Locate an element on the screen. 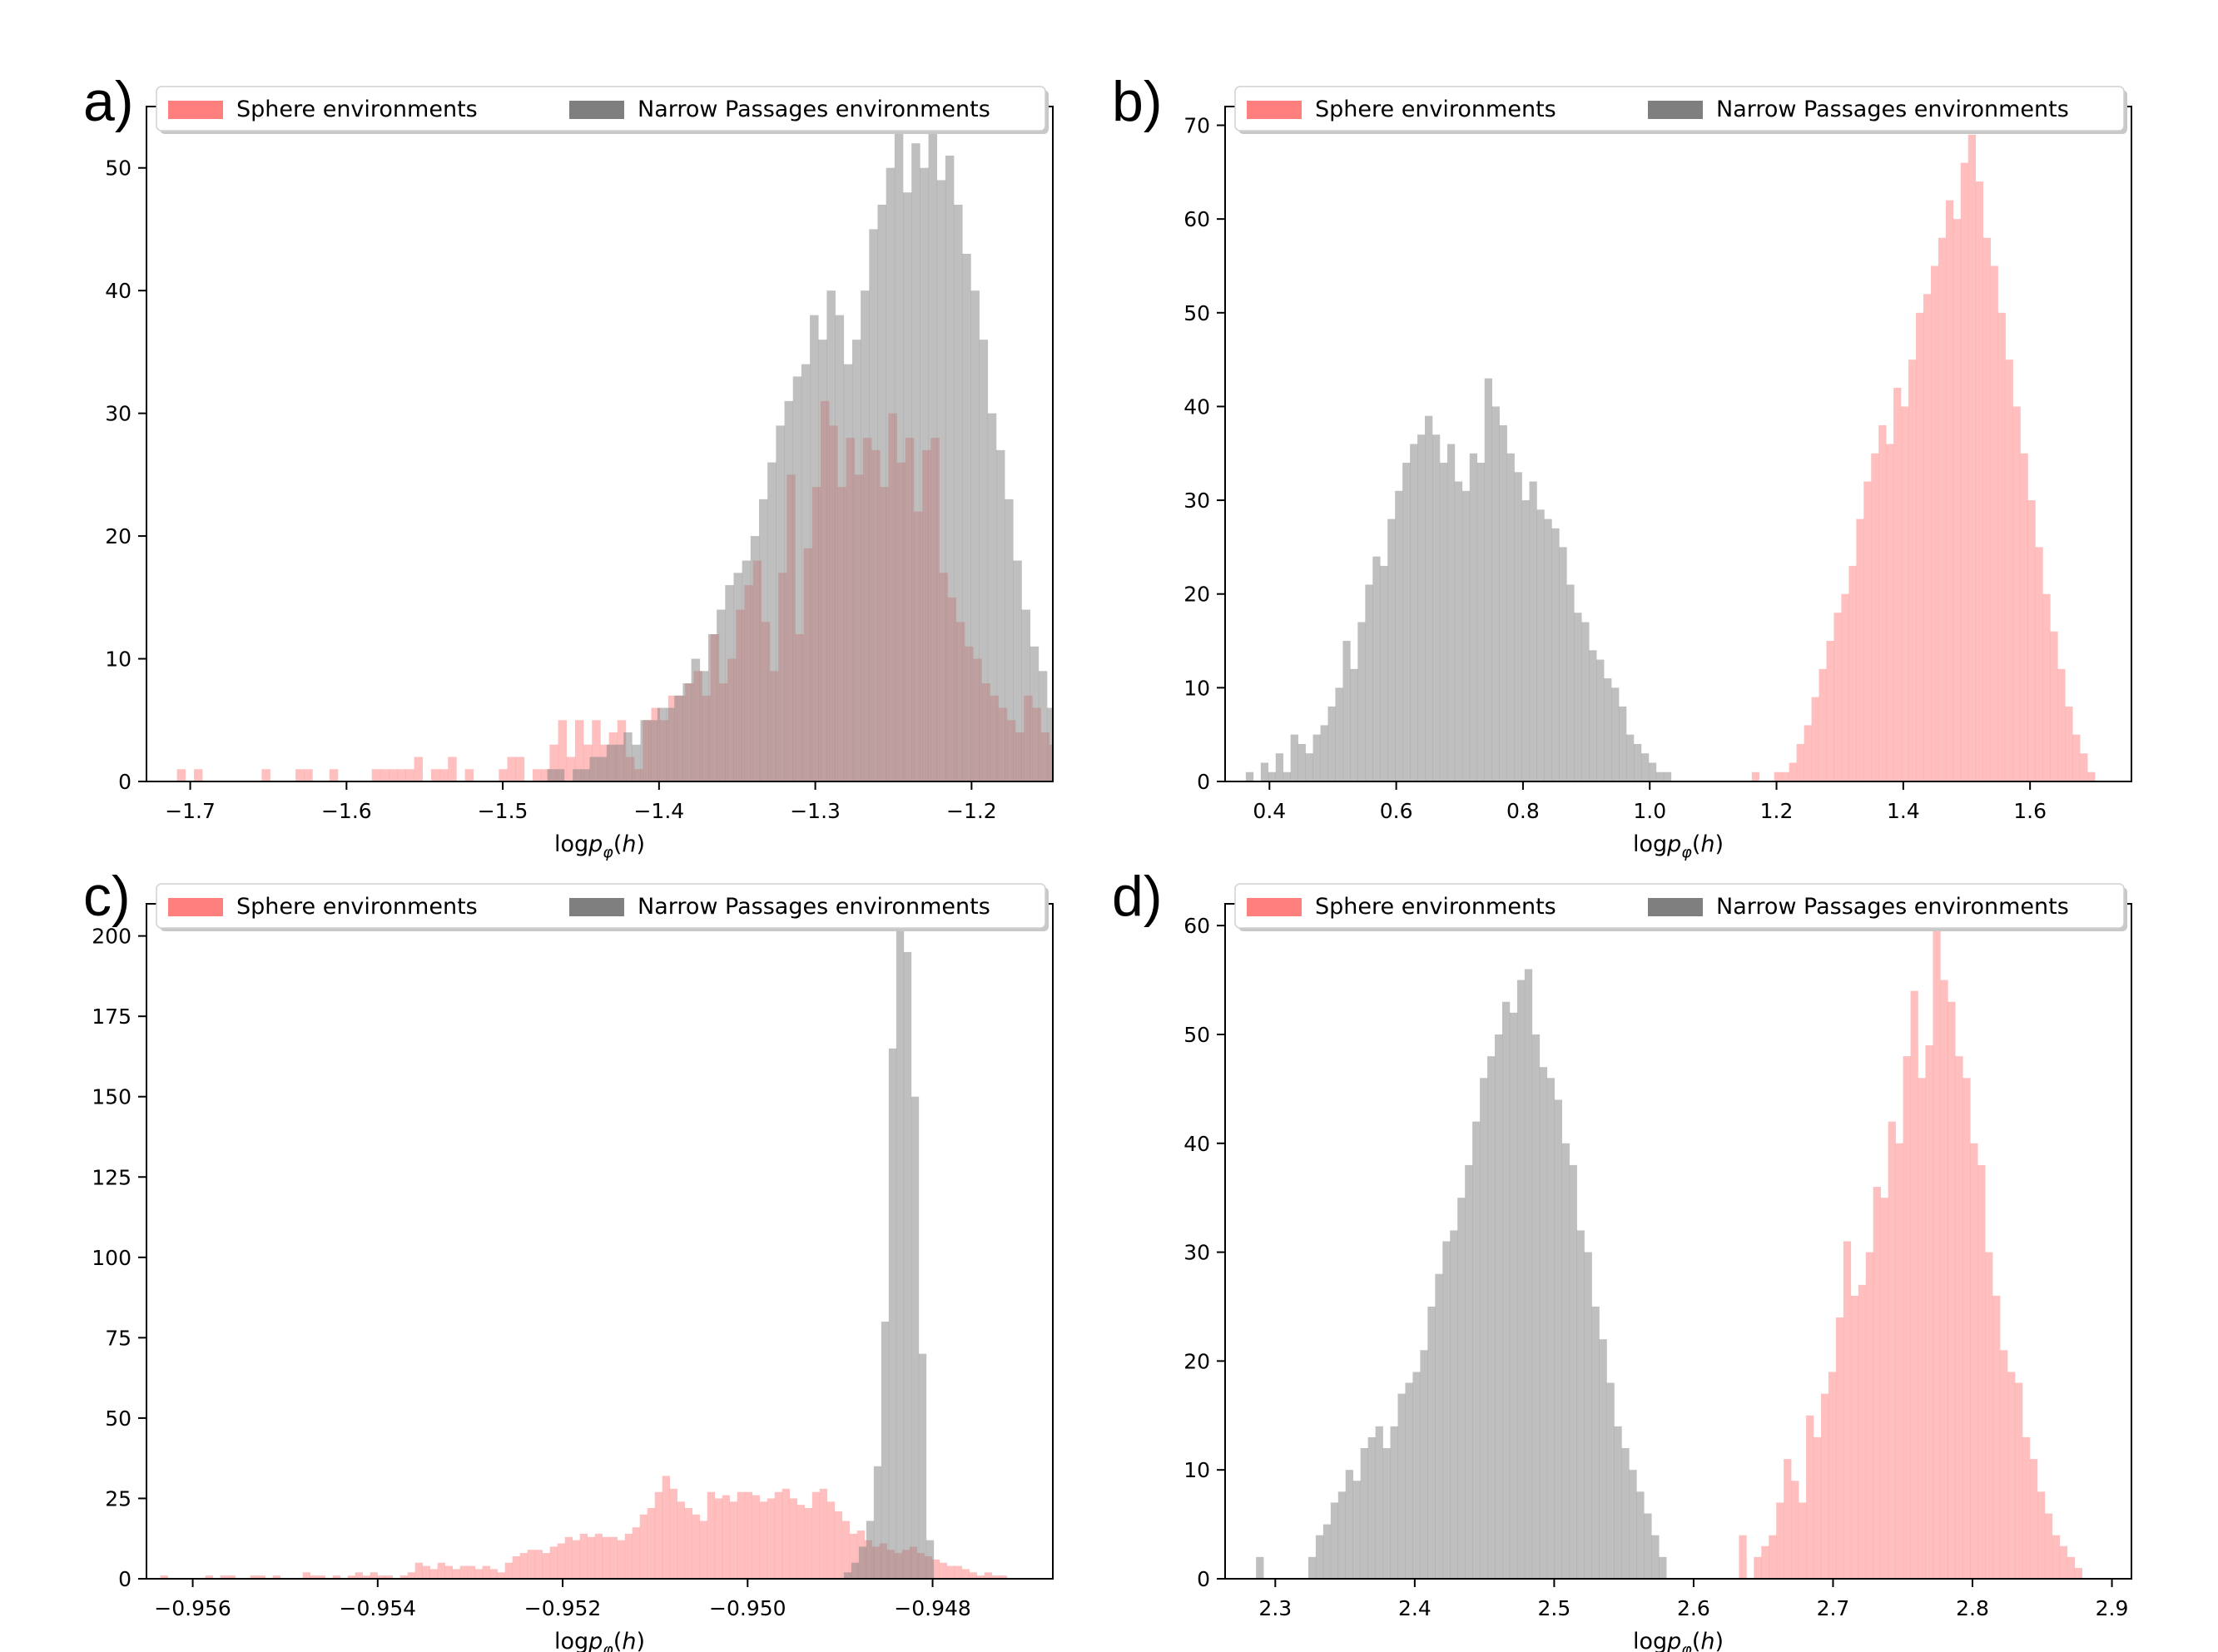  y-tick-label: 30 is located at coordinates (118, 414).